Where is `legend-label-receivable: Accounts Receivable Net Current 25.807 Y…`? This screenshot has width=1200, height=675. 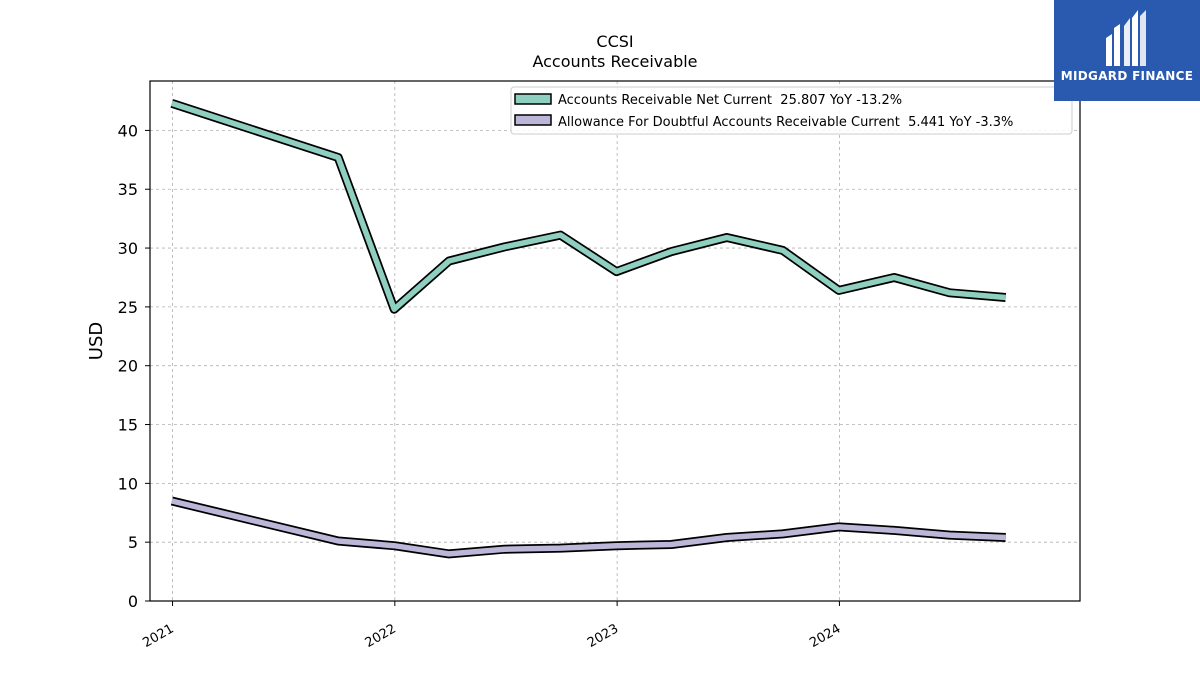
legend-label-receivable: Accounts Receivable Net Current 25.807 Y… is located at coordinates (730, 100).